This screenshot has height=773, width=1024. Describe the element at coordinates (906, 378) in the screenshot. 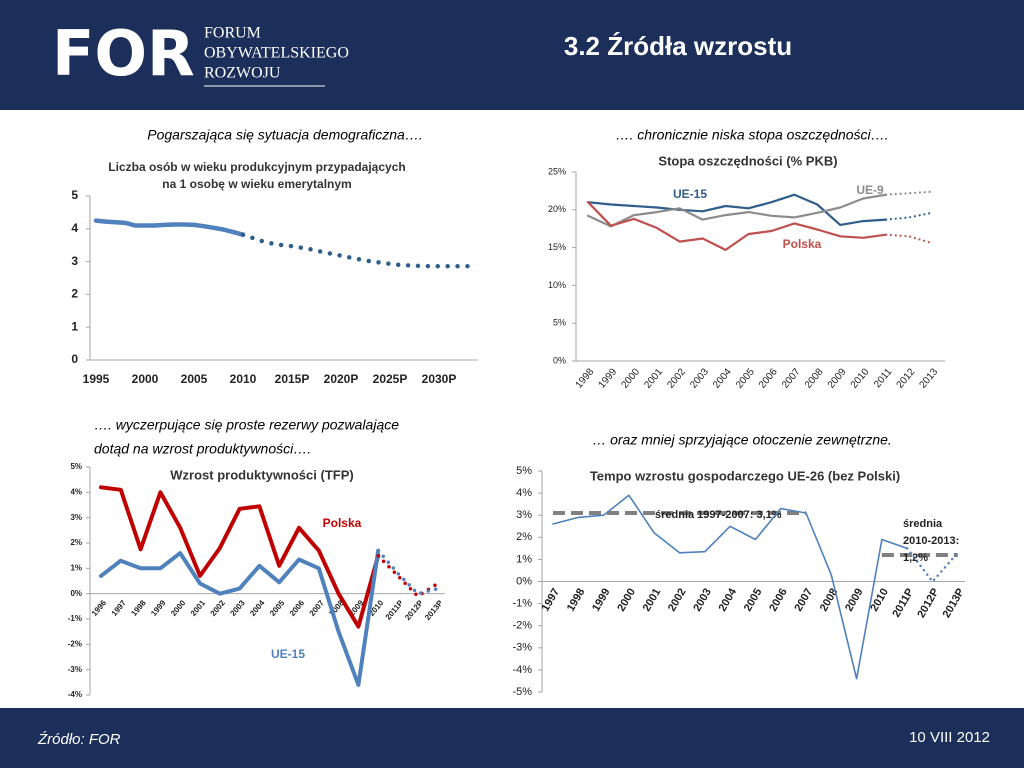

I see `x-tick-label: 2012` at that location.